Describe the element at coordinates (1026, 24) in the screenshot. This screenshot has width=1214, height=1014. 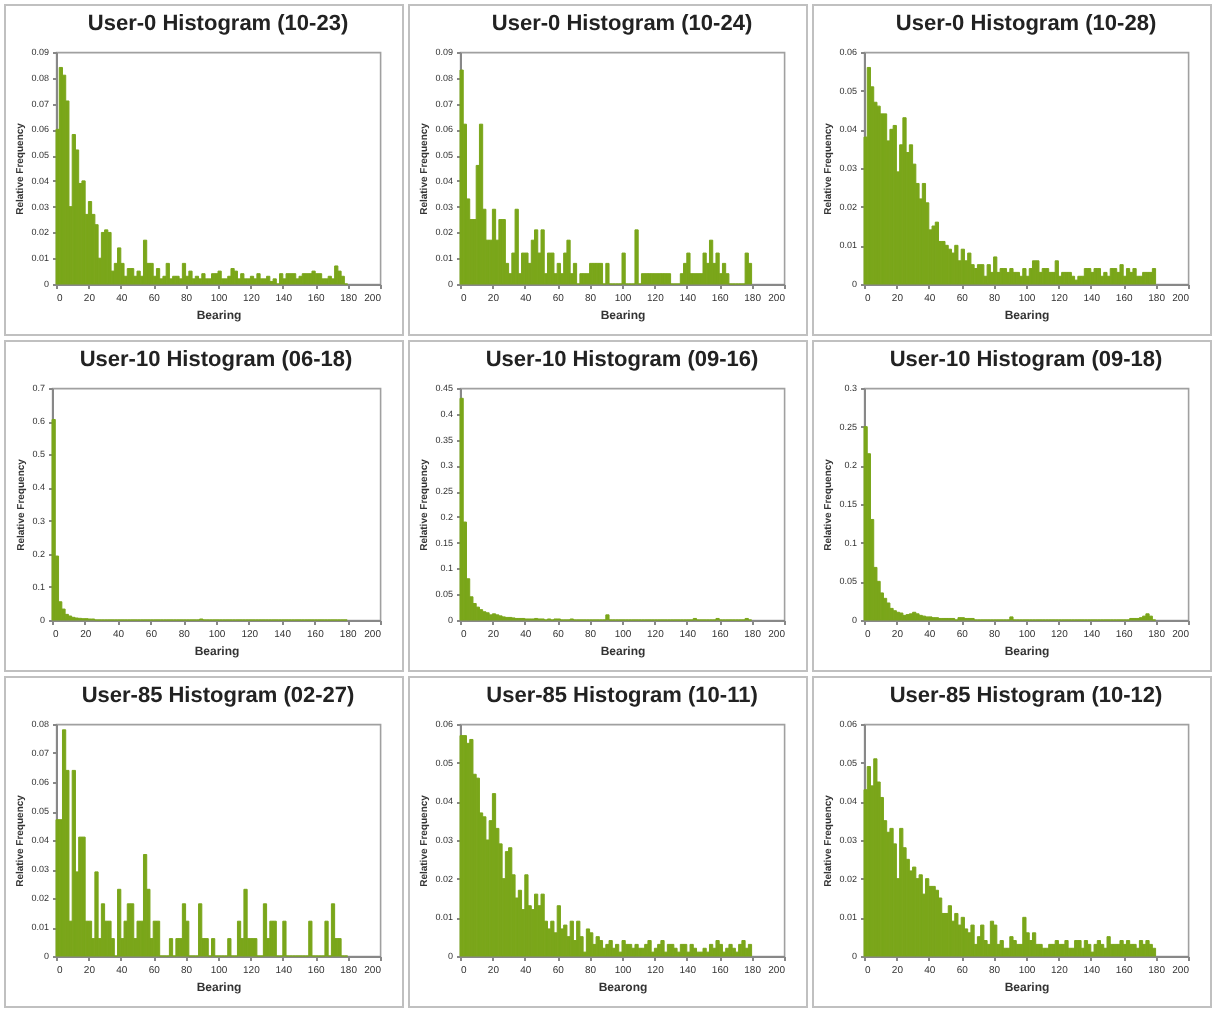
I see `chart-title: User-0 Histogram (10-28)` at that location.